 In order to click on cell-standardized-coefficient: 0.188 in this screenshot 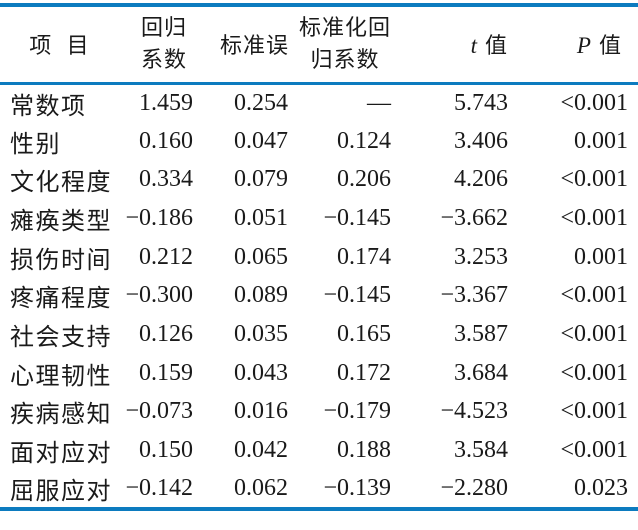, I will do `click(364, 450)`.